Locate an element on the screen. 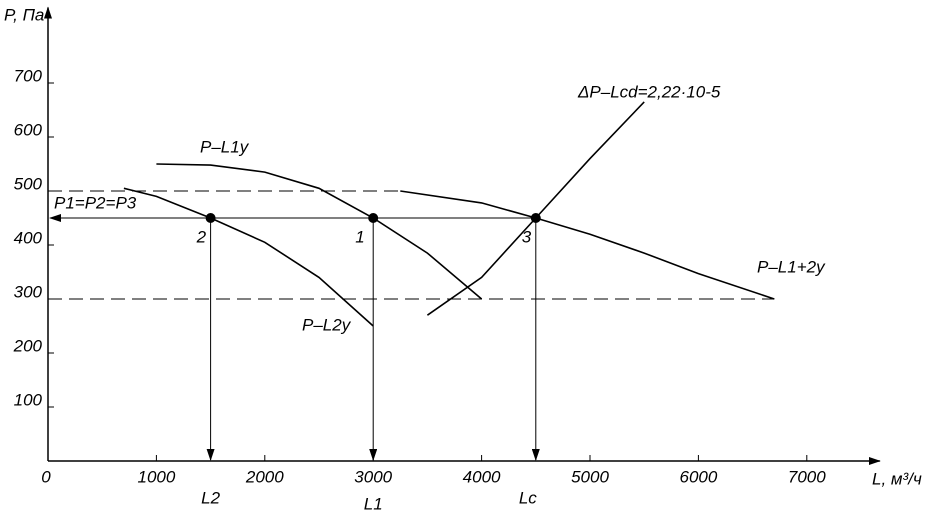 This screenshot has height=526, width=949. x-tick-label: 1000 is located at coordinates (156, 476).